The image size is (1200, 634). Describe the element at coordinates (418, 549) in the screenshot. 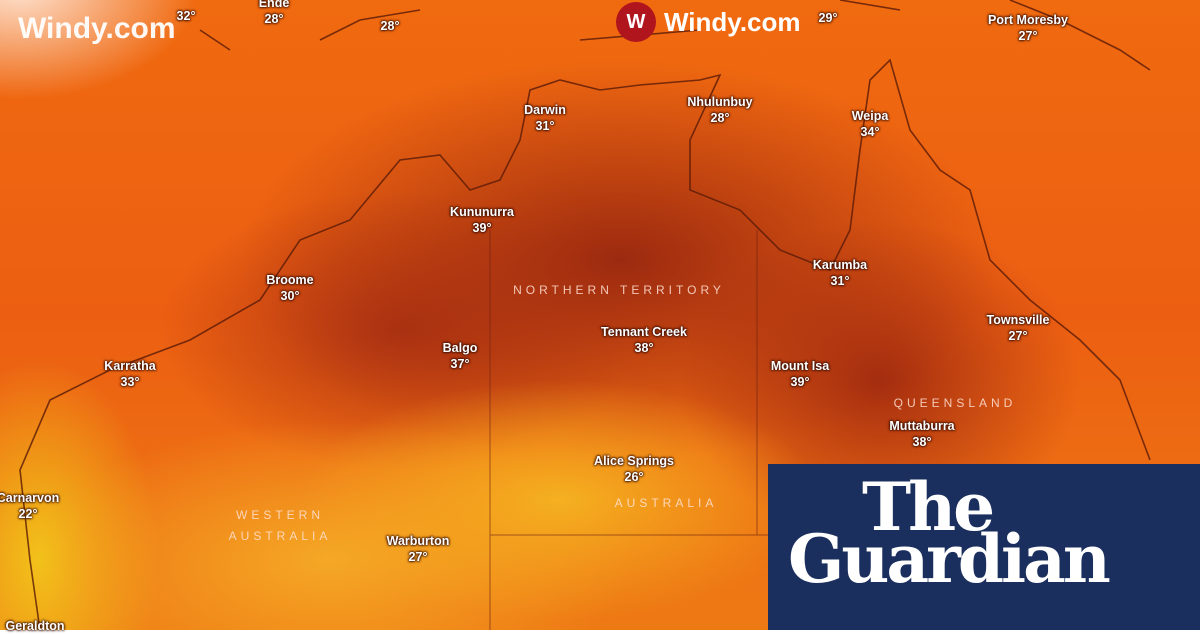

I see `city-label: Warburton 27°` at that location.